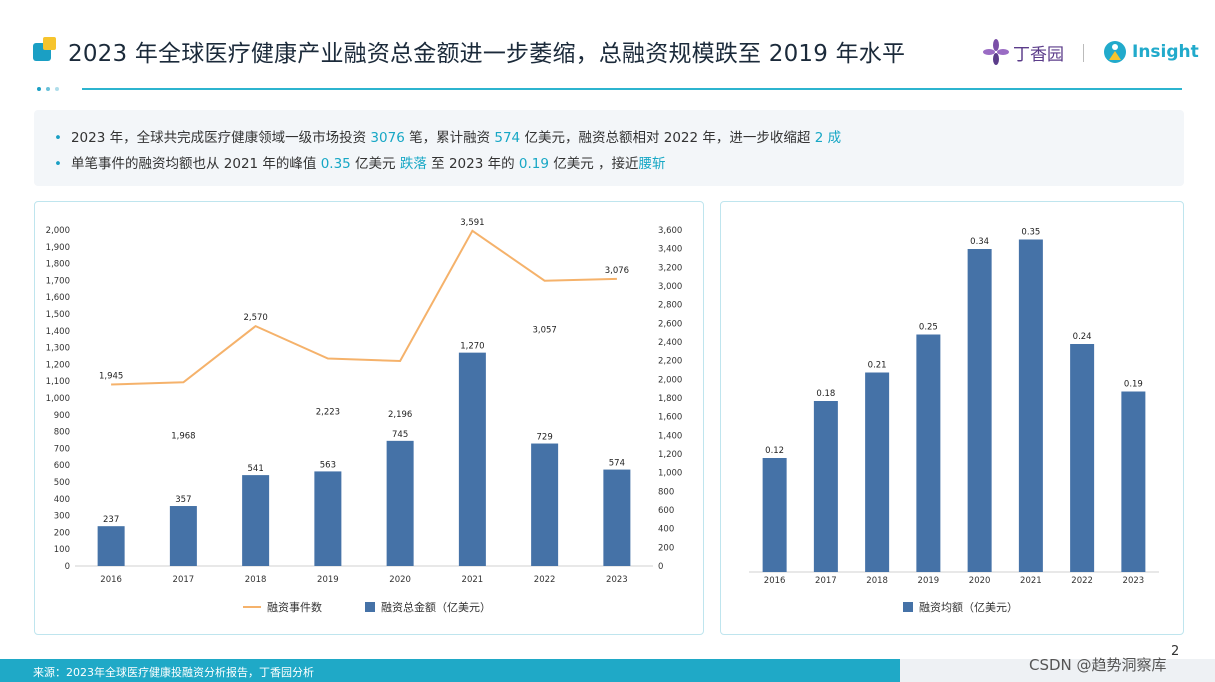 The width and height of the screenshot is (1215, 682). I want to click on line-data-label: 2,196, so click(400, 415).